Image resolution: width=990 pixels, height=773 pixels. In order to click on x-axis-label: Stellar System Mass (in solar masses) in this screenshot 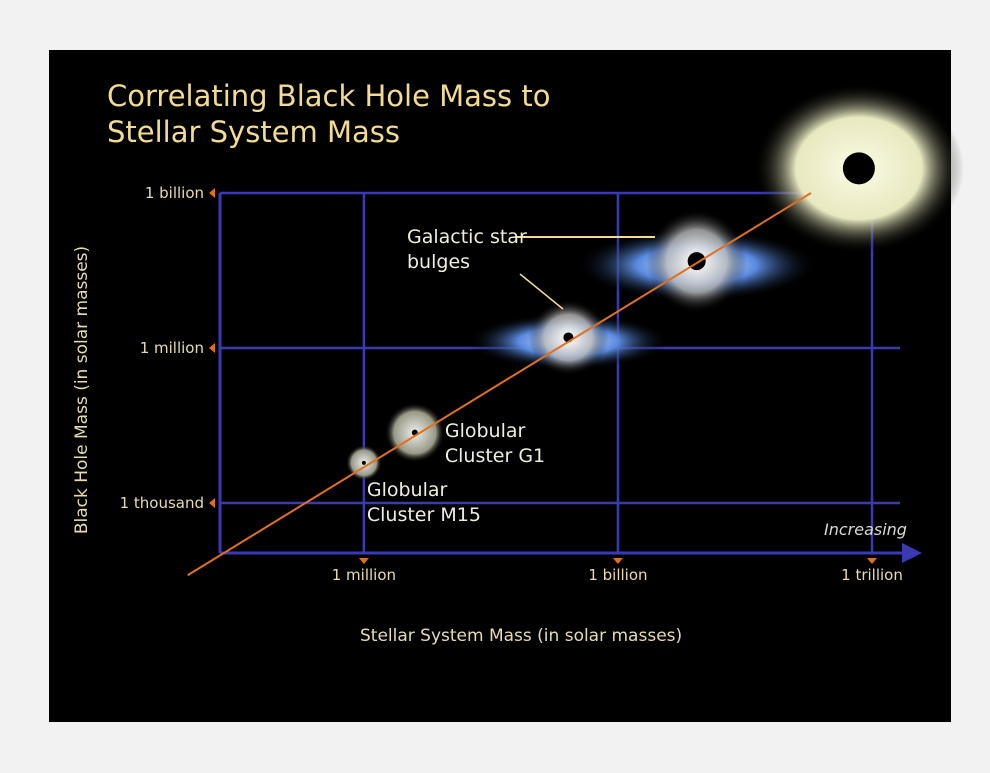, I will do `click(521, 636)`.